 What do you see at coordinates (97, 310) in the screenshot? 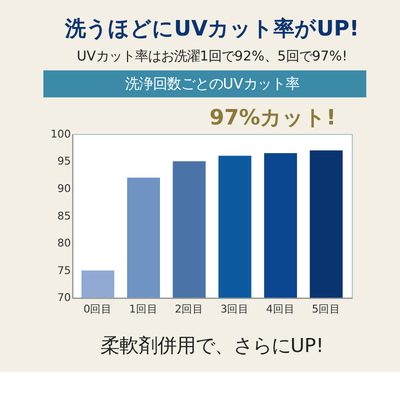
I see `x-tick-label: 0回目` at bounding box center [97, 310].